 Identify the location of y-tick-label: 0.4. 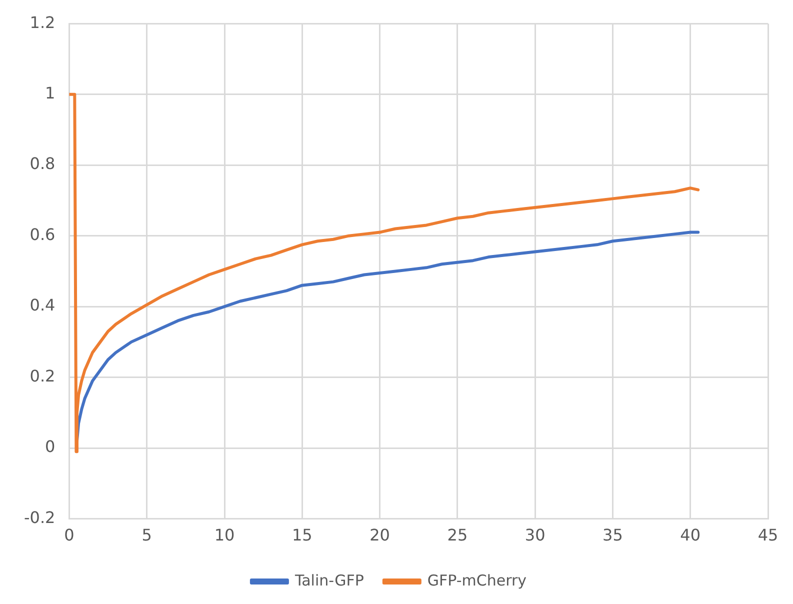
(43, 305).